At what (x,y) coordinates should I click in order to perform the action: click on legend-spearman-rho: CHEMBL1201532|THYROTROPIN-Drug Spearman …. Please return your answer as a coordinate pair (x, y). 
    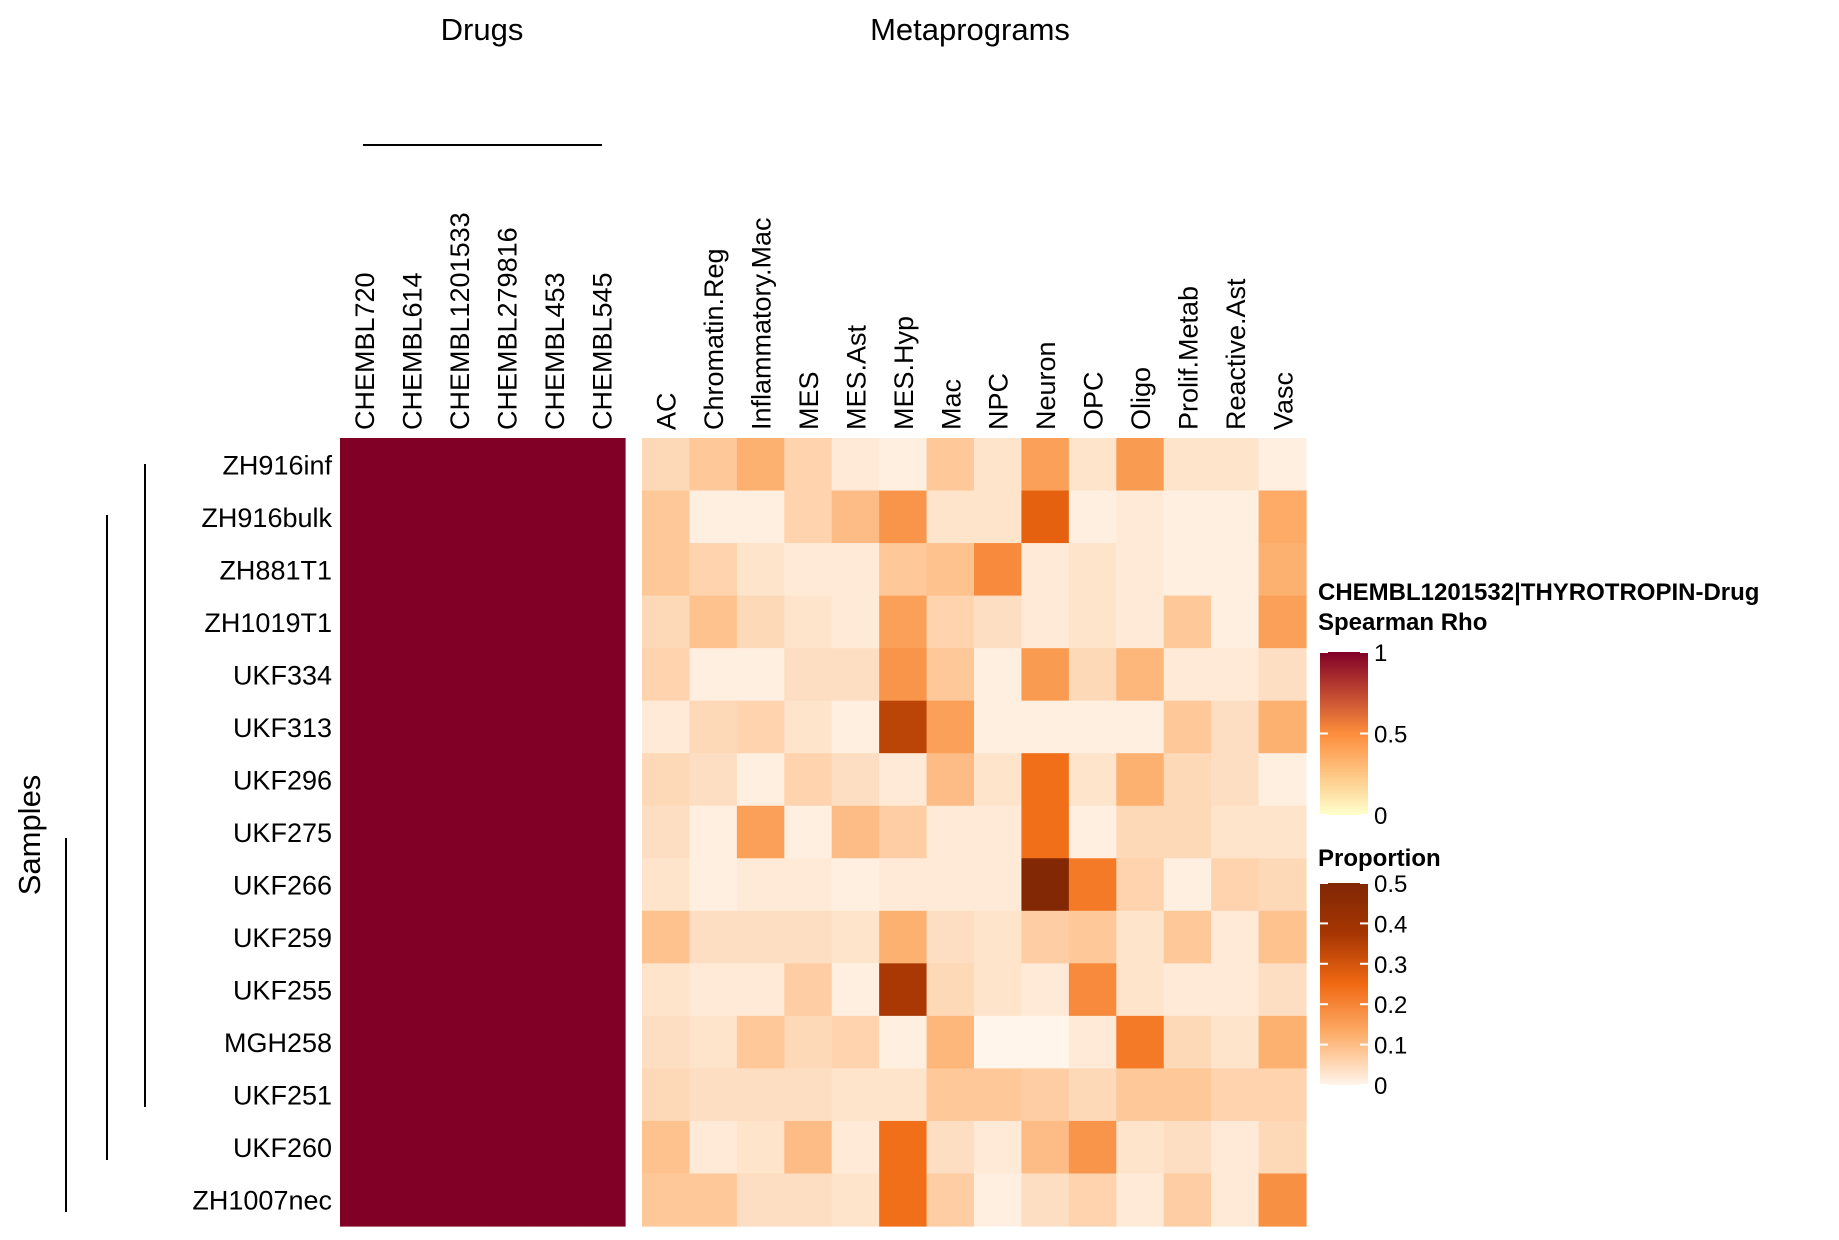
    Looking at the image, I should click on (1538, 704).